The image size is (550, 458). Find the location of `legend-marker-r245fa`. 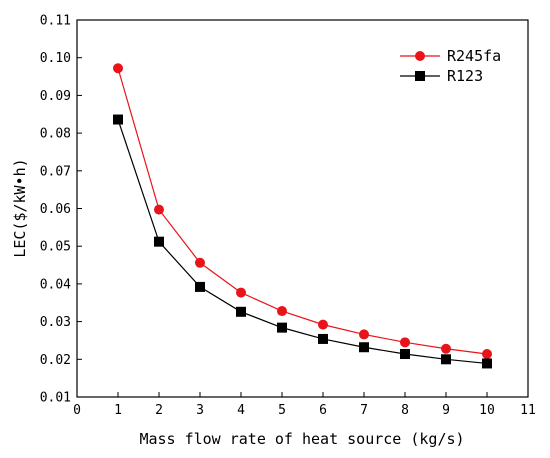

legend-marker-r245fa is located at coordinates (420, 56).